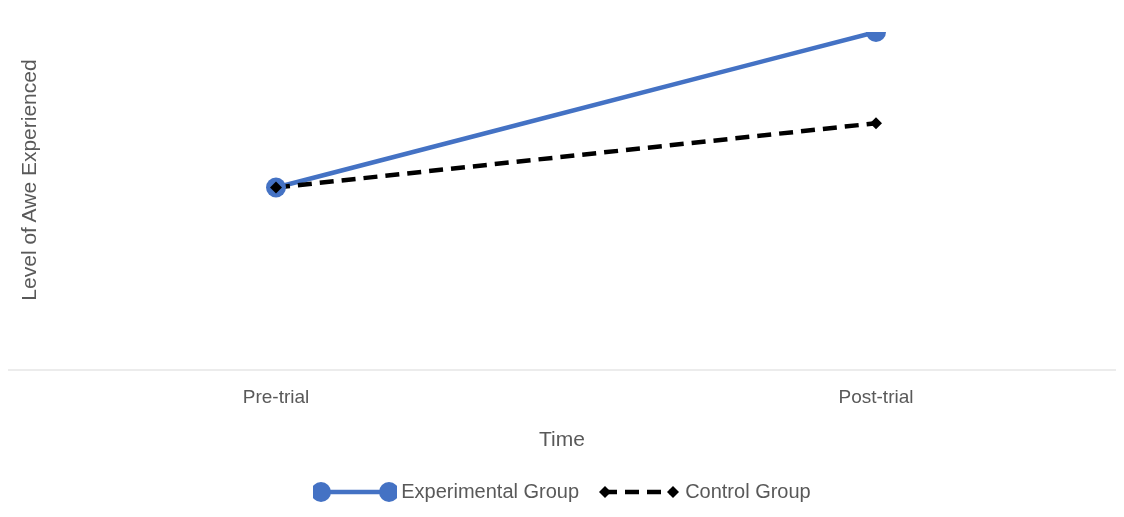  I want to click on x-tick-label: Post-trial, so click(876, 397).